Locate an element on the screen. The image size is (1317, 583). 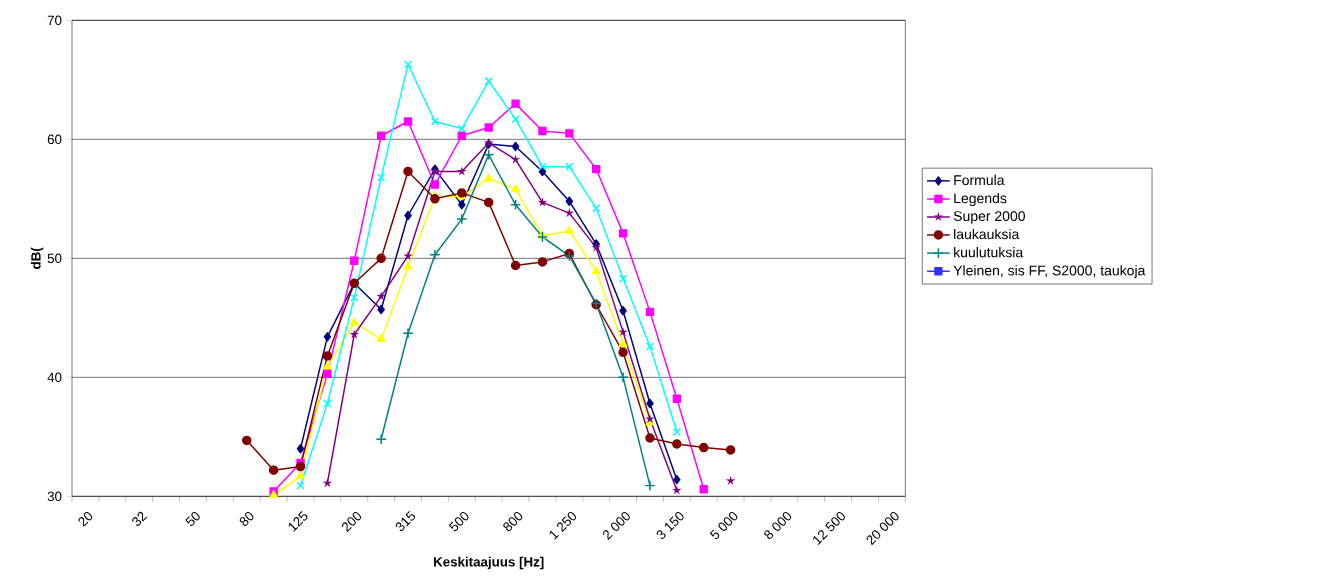
x-tick-label: 20 000 is located at coordinates (882, 528).